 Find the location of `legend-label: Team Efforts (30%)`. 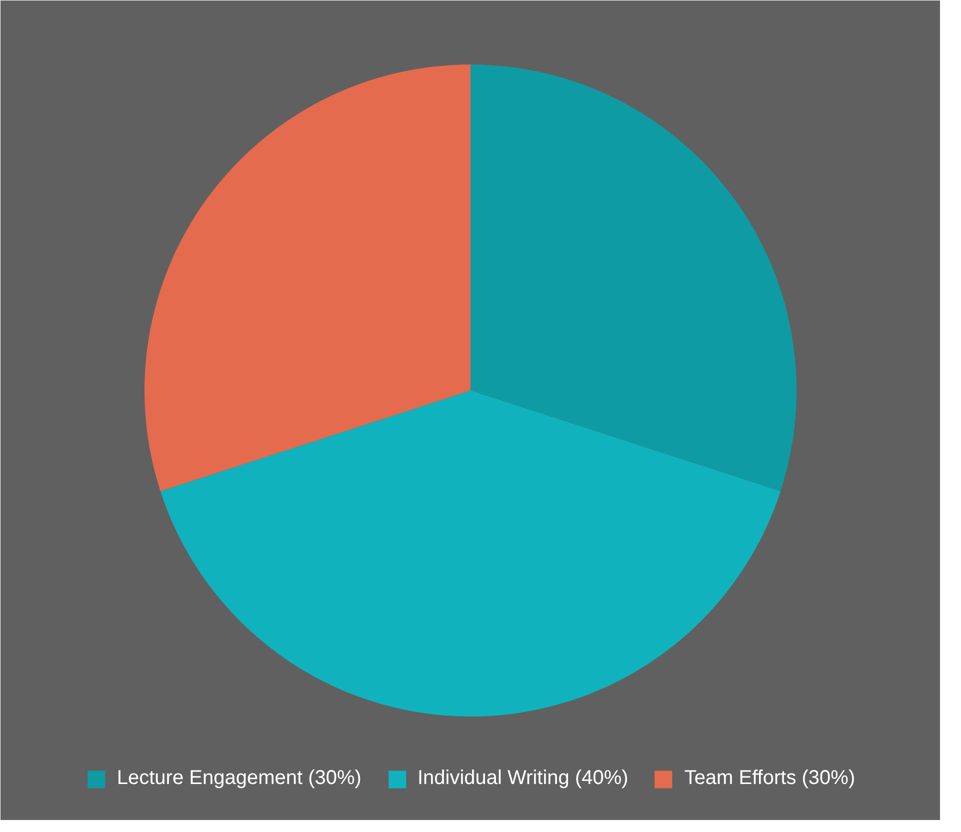

legend-label: Team Efforts (30%) is located at coordinates (770, 778).